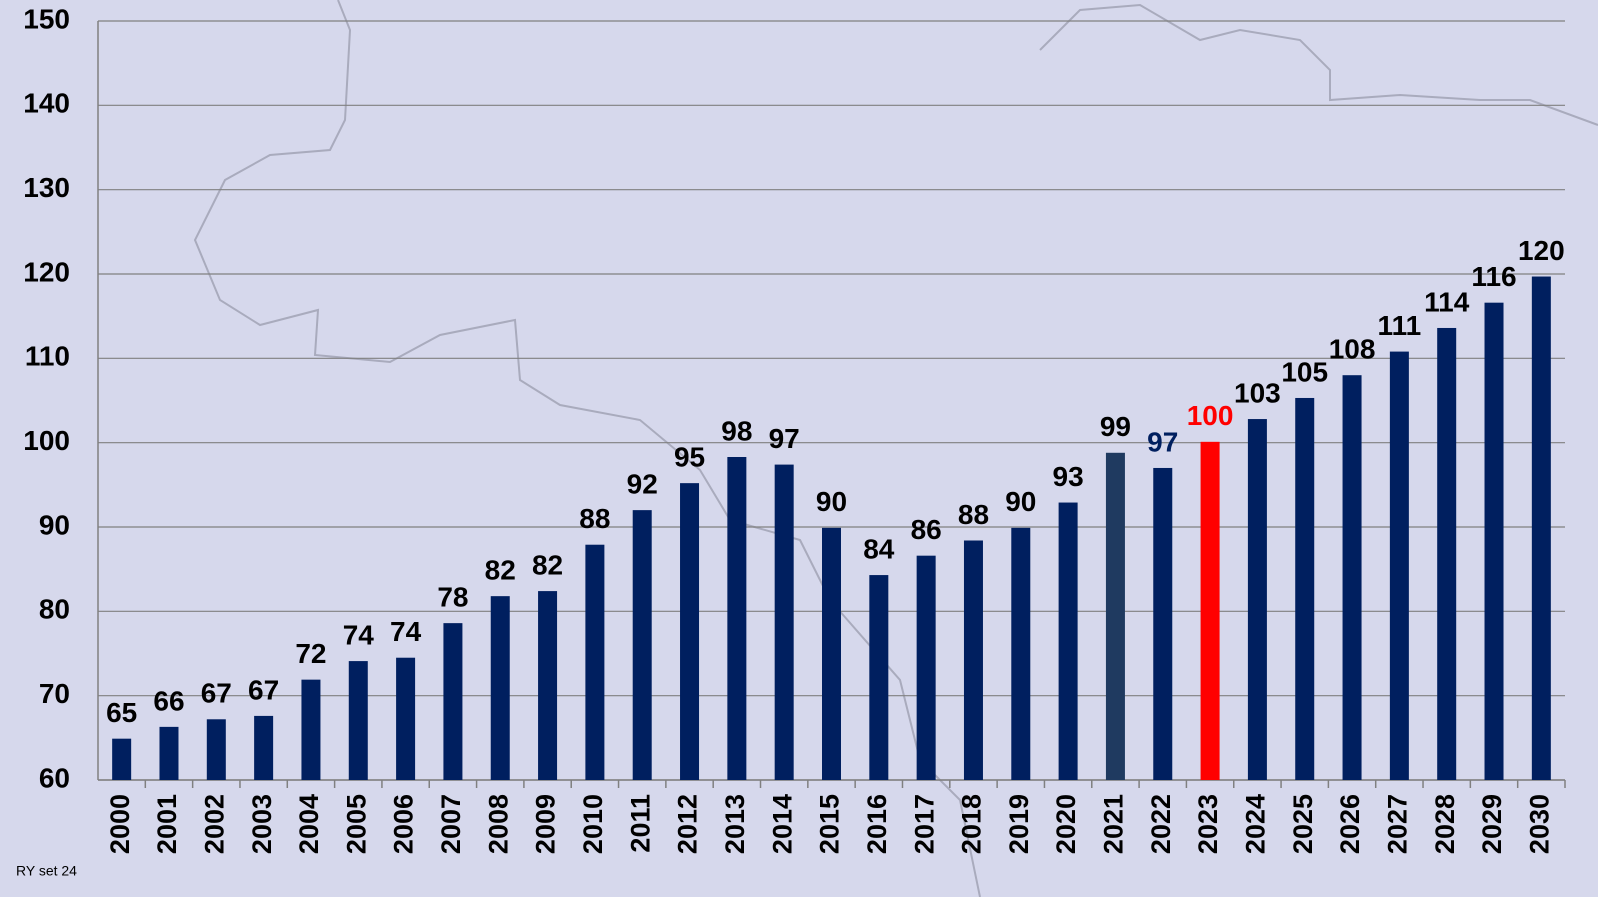 The image size is (1598, 897). Describe the element at coordinates (120, 824) in the screenshot. I see `x-tick-label: 2000` at that location.